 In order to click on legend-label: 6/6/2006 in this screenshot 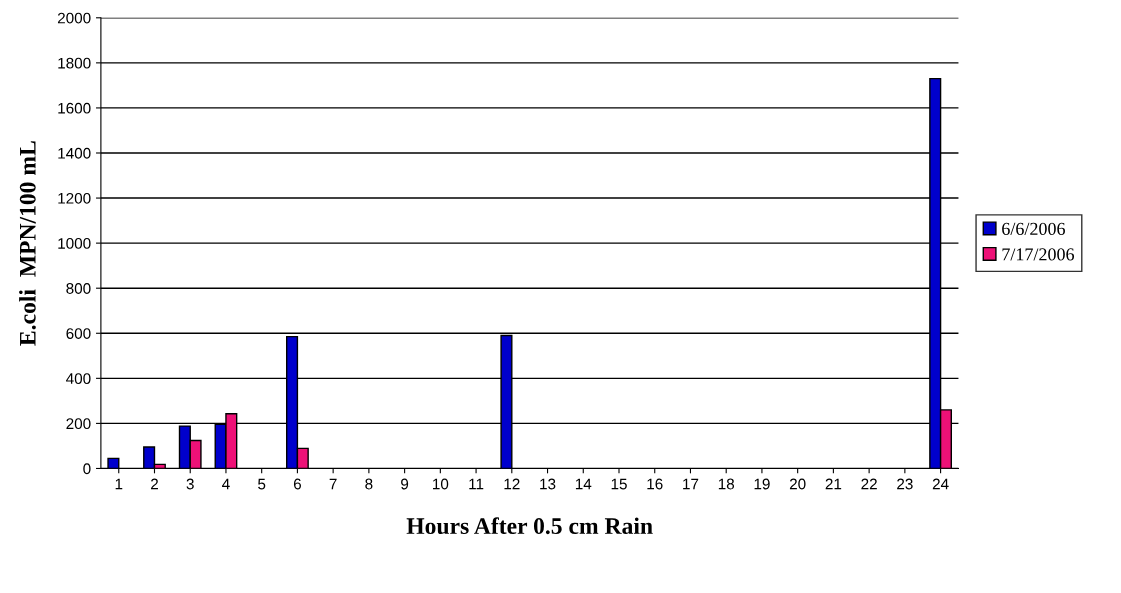, I will do `click(1033, 228)`.